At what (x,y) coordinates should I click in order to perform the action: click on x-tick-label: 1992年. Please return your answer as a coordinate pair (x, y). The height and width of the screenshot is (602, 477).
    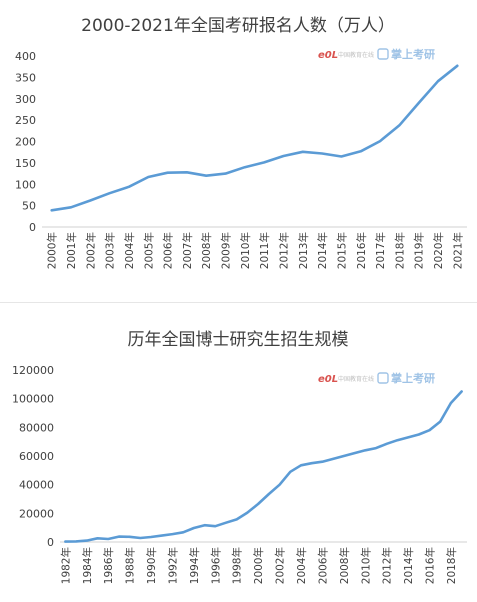
    Looking at the image, I should click on (172, 565).